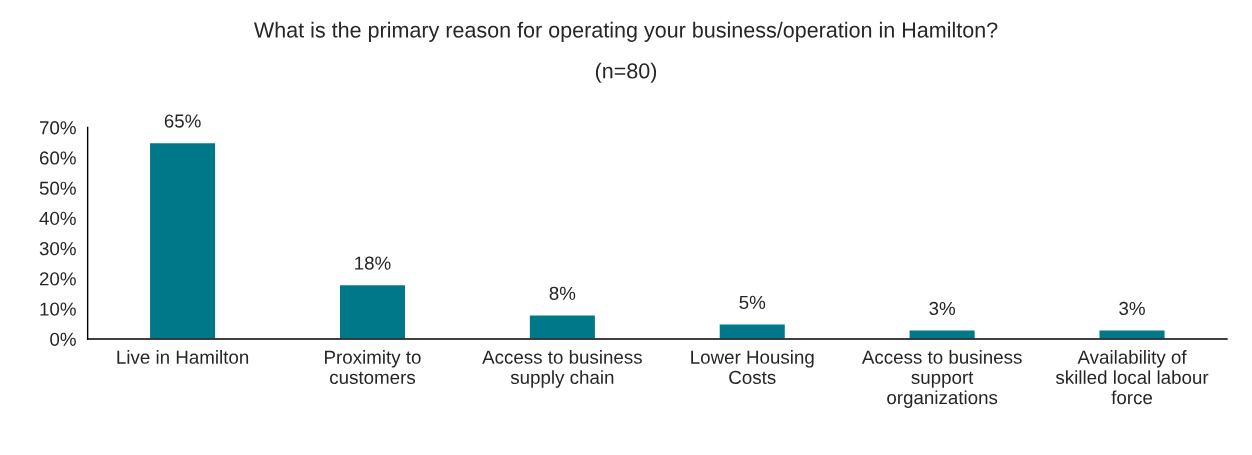 The width and height of the screenshot is (1252, 455). I want to click on y-tick-label: 60%, so click(57, 158).